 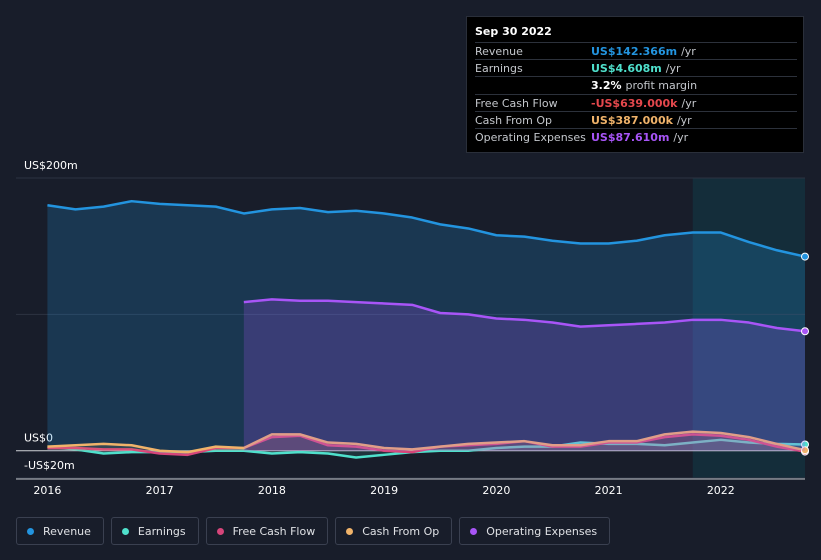 I want to click on tooltip-row: Operating Expenses US$87.610m/yr, so click(x=636, y=137).